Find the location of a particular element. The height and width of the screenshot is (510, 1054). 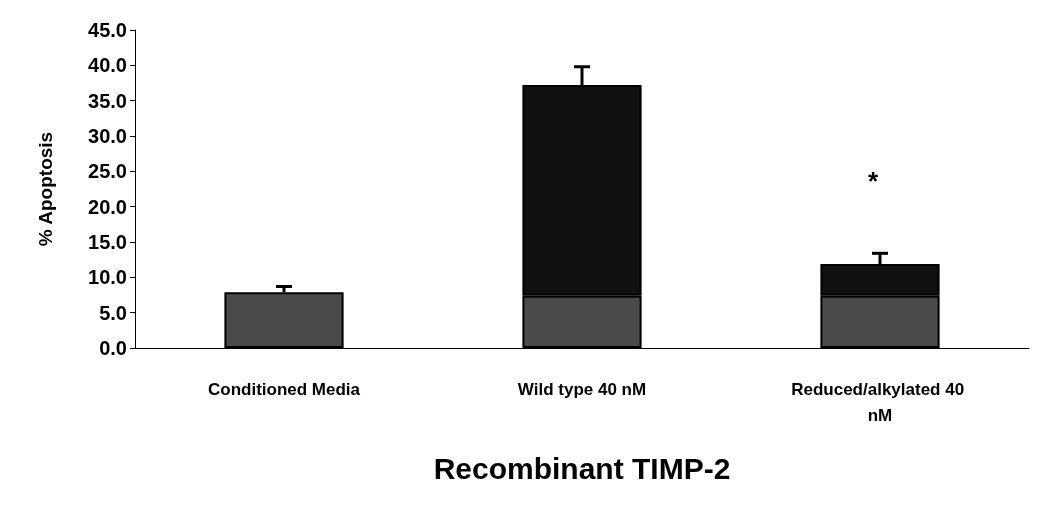

y-tick-label: 40.0 is located at coordinates (107, 65).